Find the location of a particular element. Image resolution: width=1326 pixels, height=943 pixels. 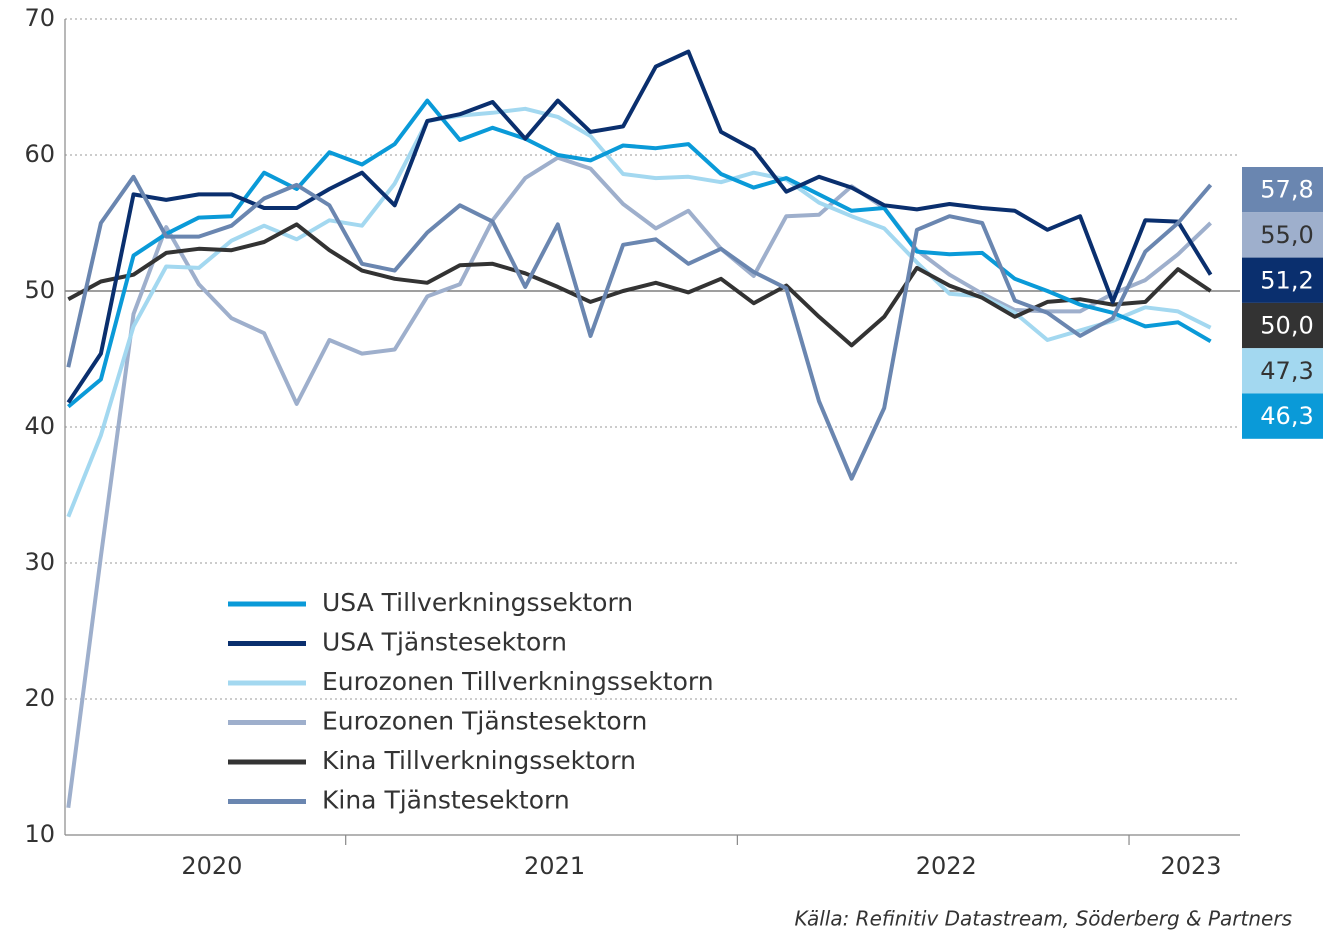

end-label: 46,3 is located at coordinates (1286, 416).